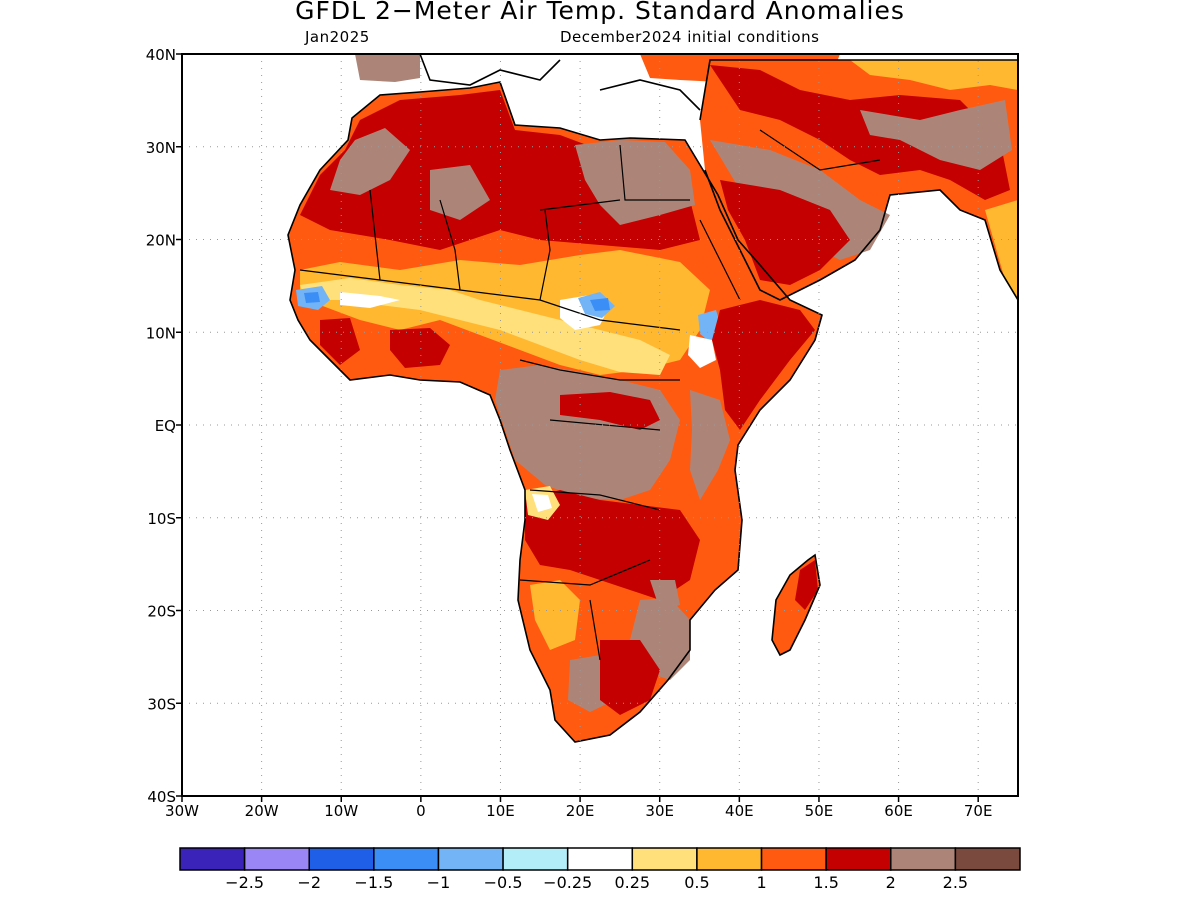  Describe the element at coordinates (761, 882) in the screenshot. I see `legend-label: 1` at that location.